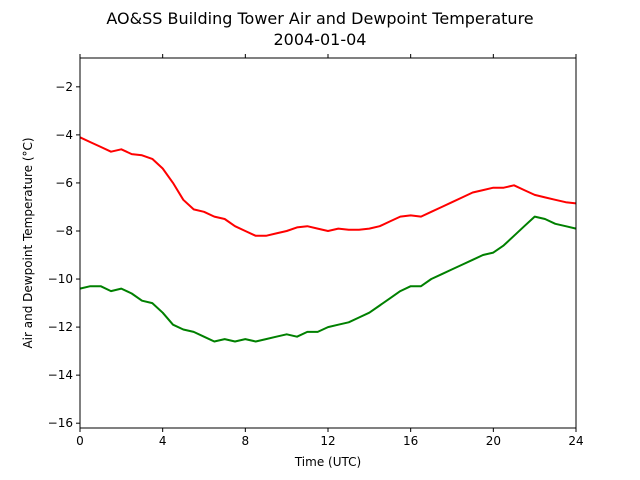 This screenshot has height=480, width=640. What do you see at coordinates (60, 327) in the screenshot?
I see `y-tick-label: −12` at bounding box center [60, 327].